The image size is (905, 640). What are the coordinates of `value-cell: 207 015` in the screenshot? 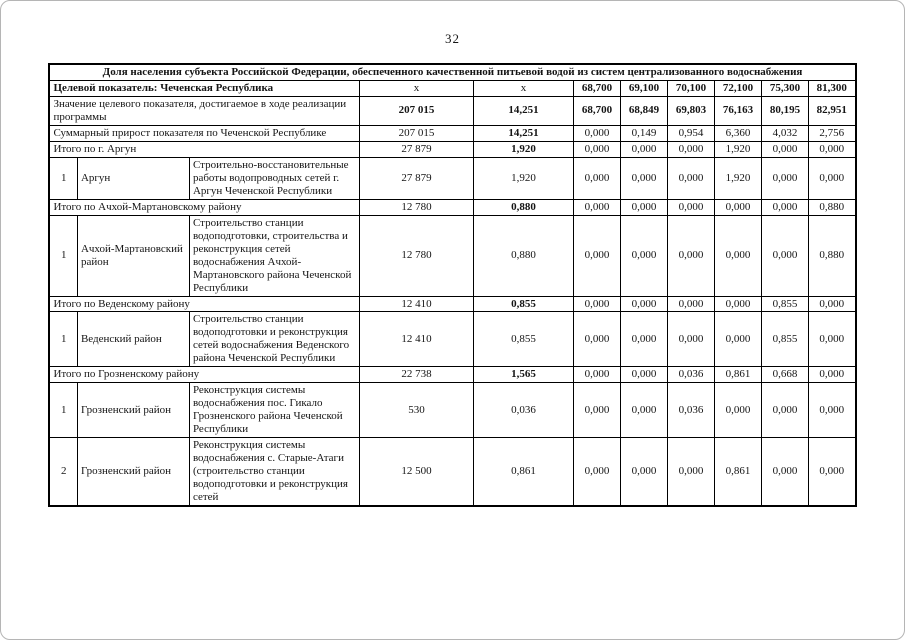 It's located at (416, 110).